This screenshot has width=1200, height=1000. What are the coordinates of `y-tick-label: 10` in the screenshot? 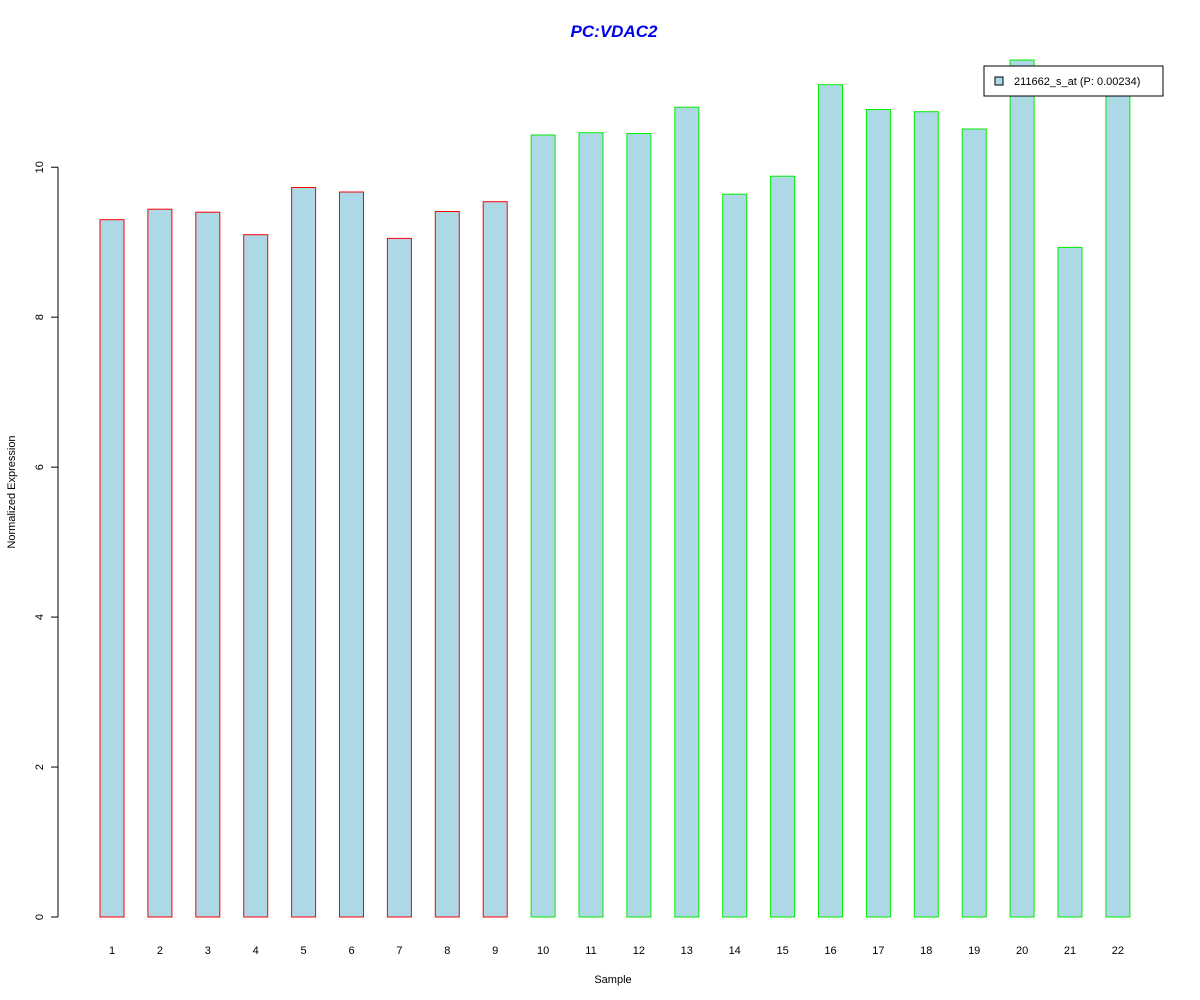 It's located at (40, 167).